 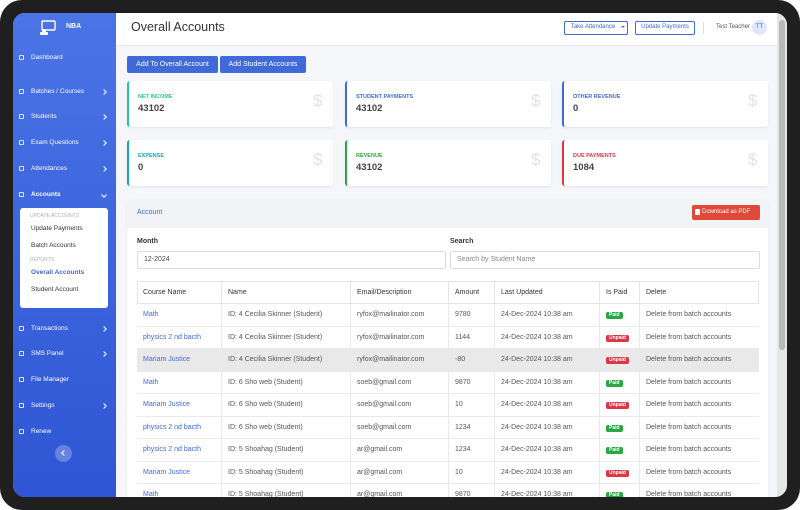 I want to click on column-header: Email/Description, so click(x=400, y=292).